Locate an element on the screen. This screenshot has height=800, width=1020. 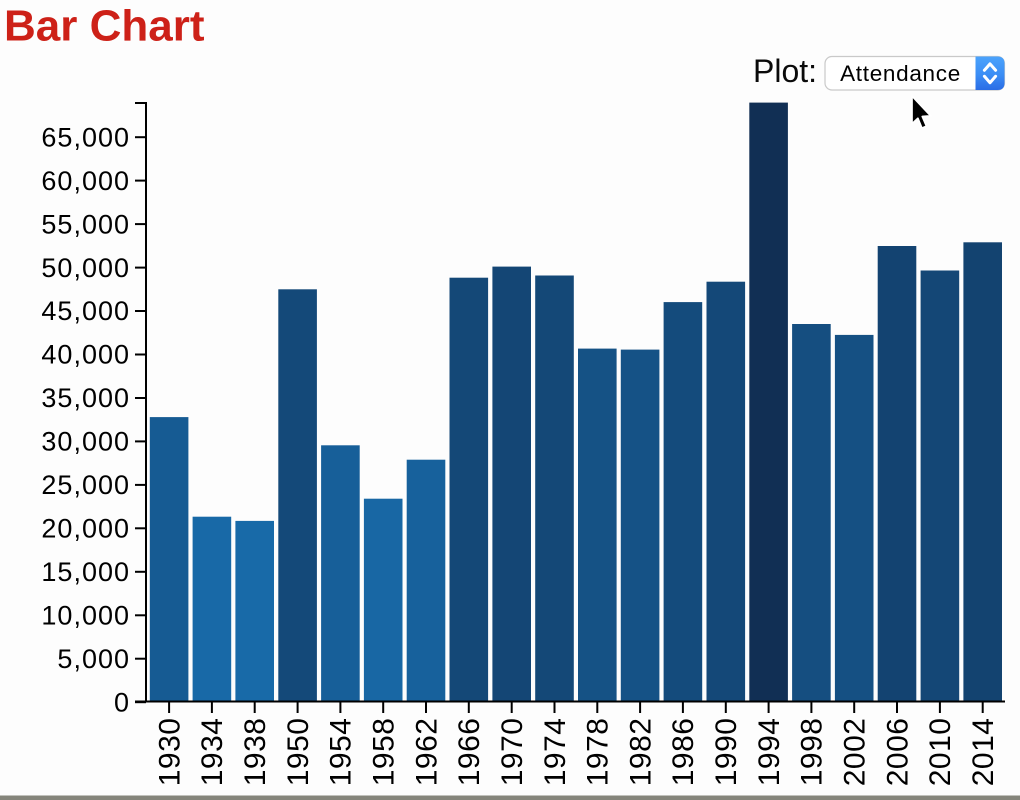
svg-text: 65,000 is located at coordinates (85, 137).